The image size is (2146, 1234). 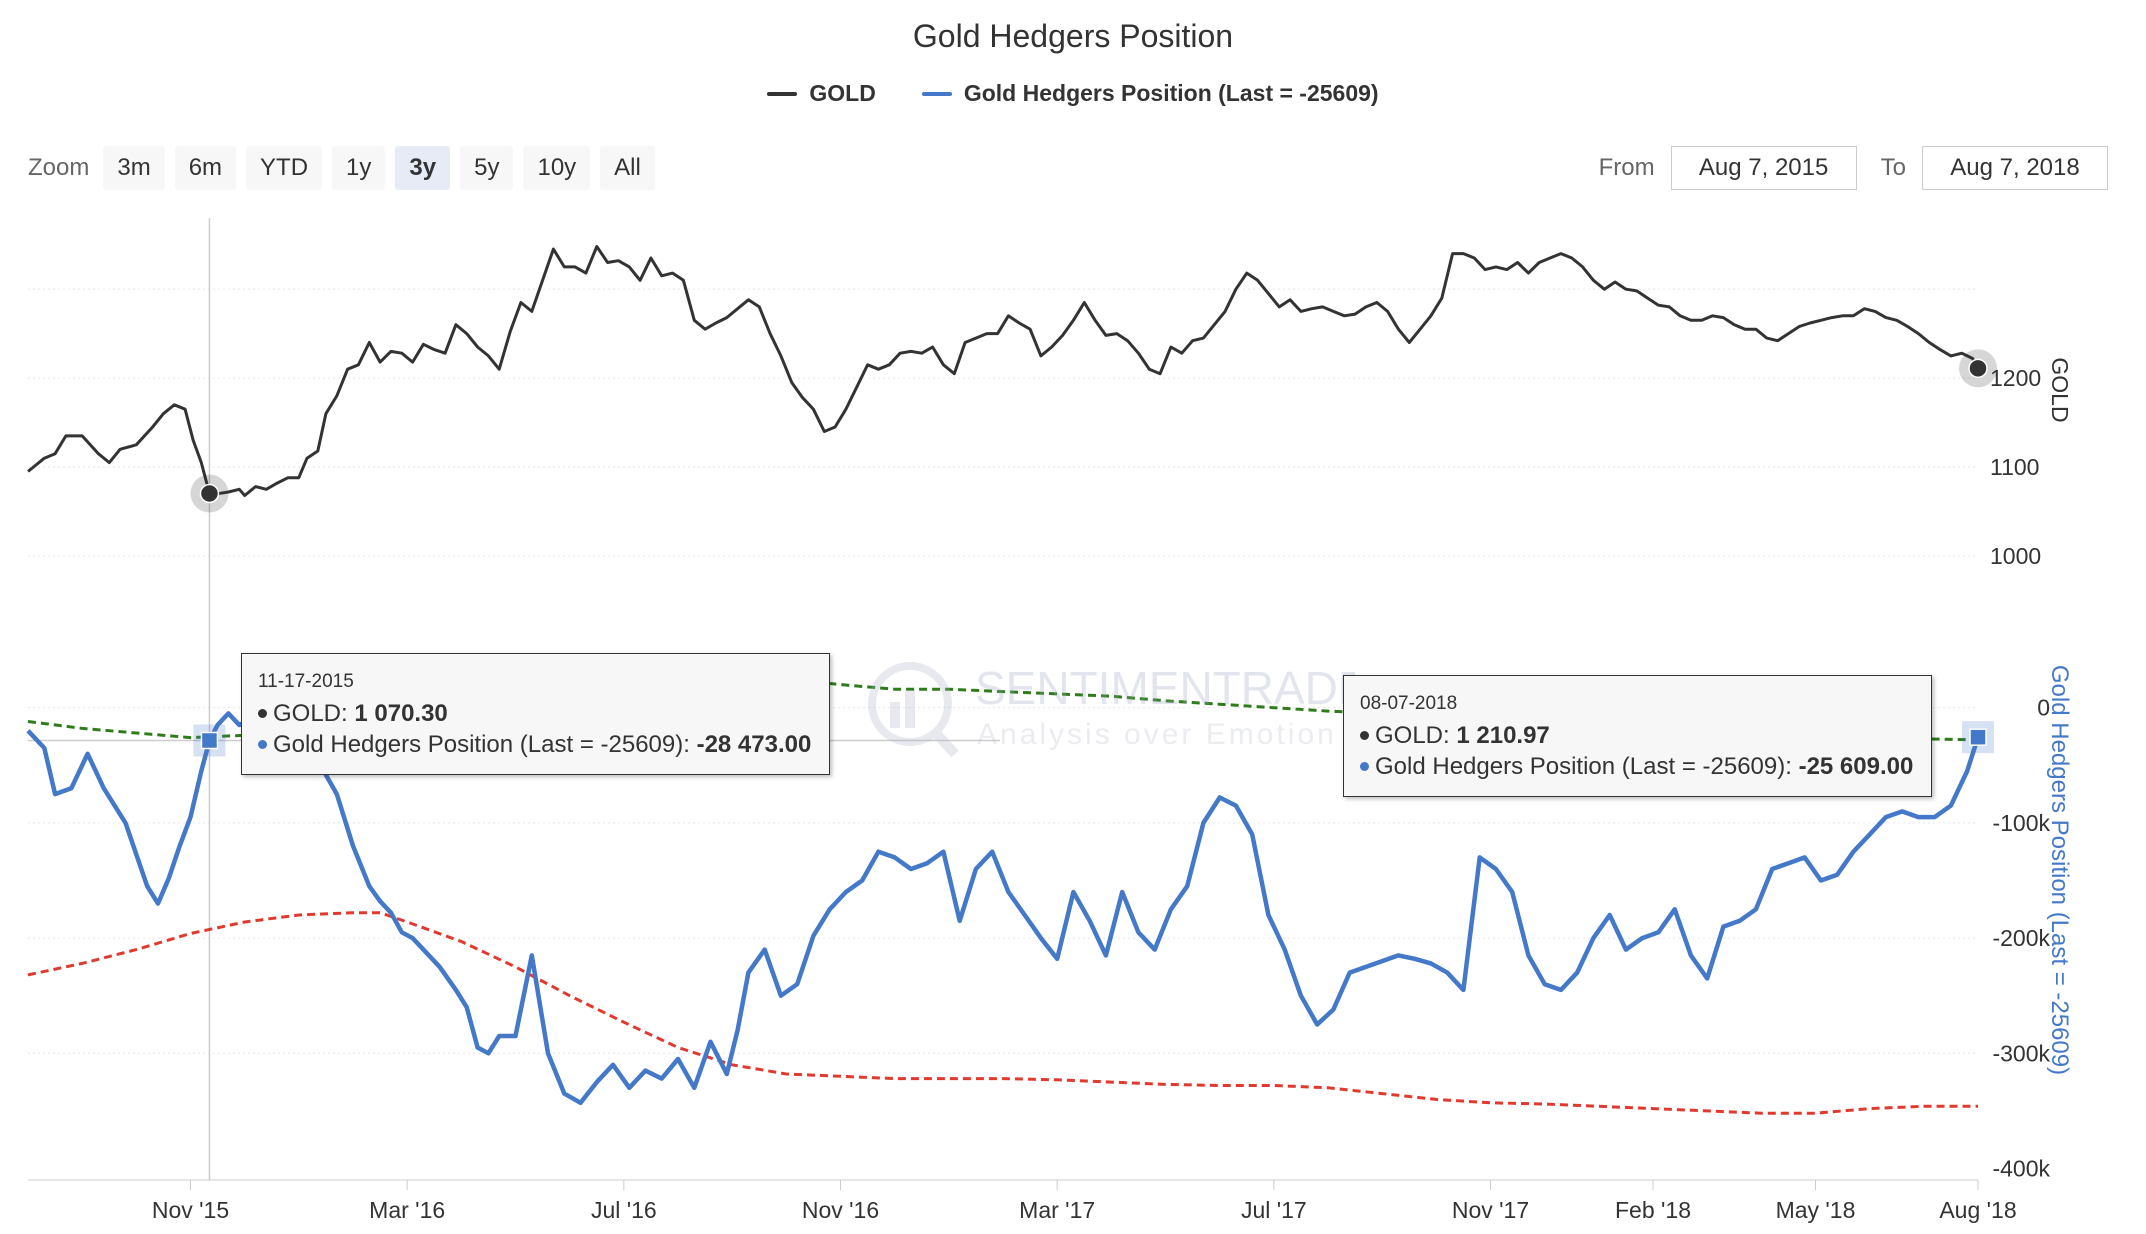 What do you see at coordinates (1626, 167) in the screenshot?
I see `from-label: From` at bounding box center [1626, 167].